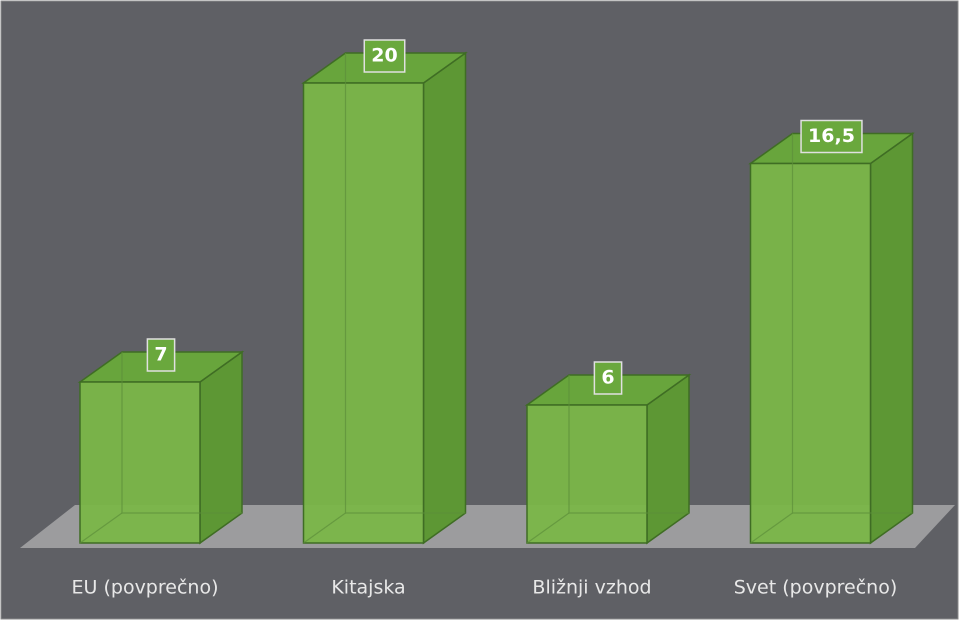  I want to click on floor, so click(487, 526).